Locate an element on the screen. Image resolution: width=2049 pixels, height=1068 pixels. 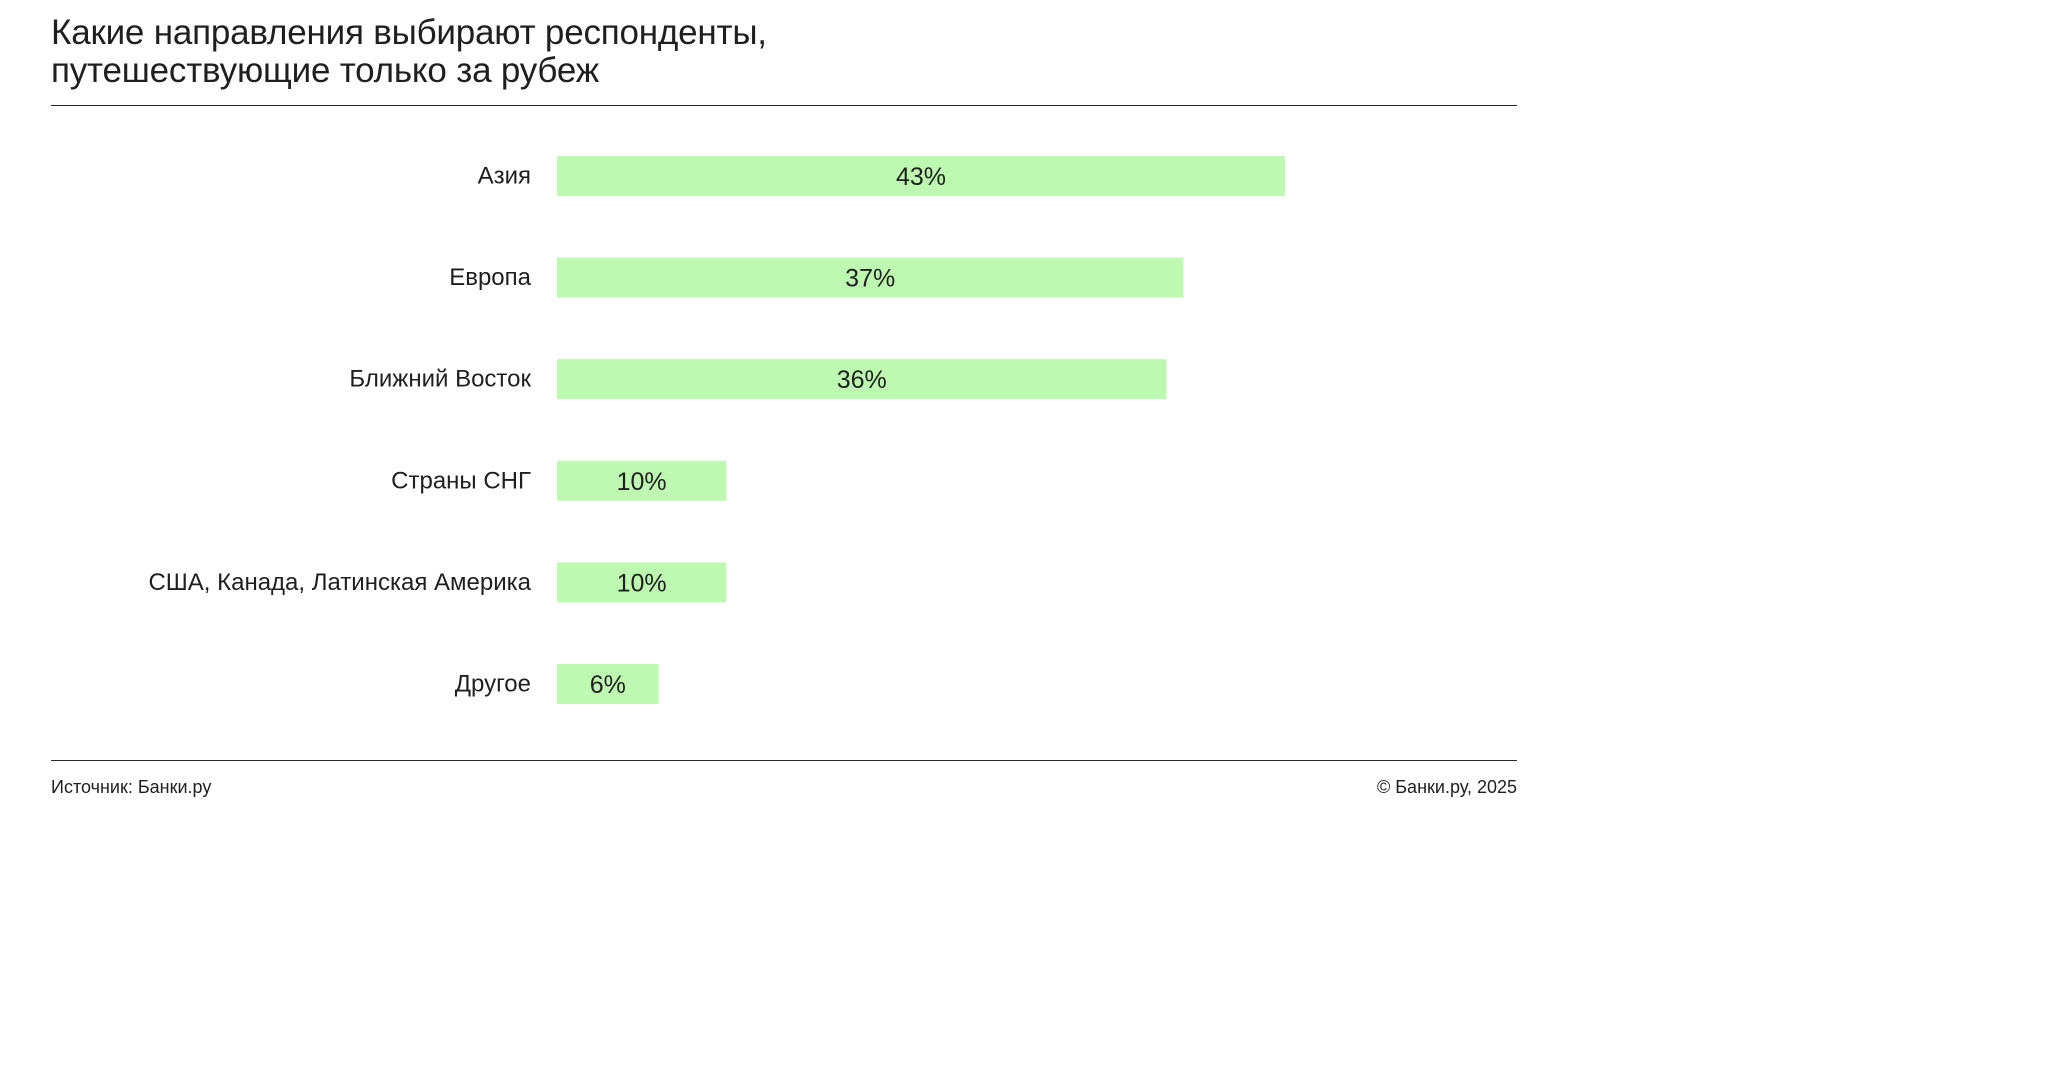
source-note: Источник: Банки.ру is located at coordinates (131, 787).